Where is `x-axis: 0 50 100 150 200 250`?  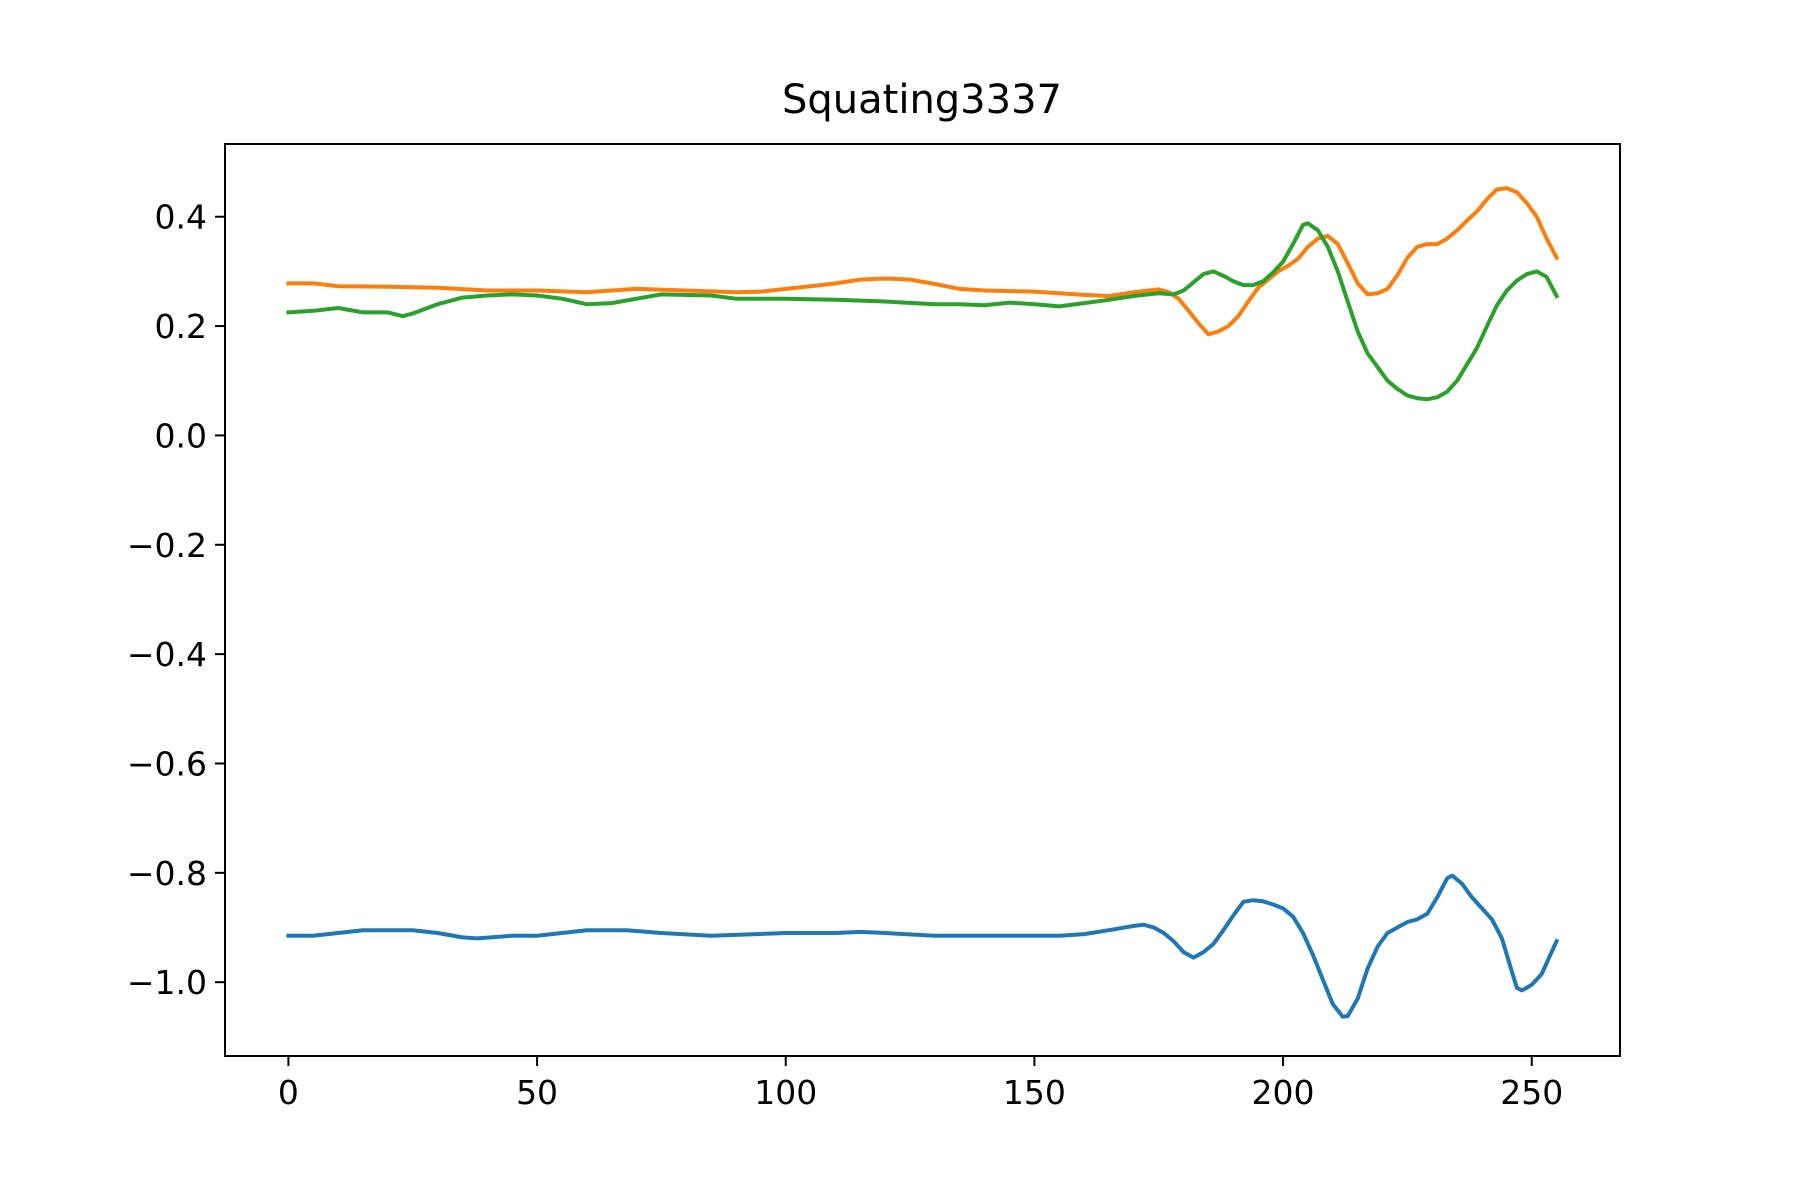 x-axis: 0 50 100 150 200 250 is located at coordinates (920, 1084).